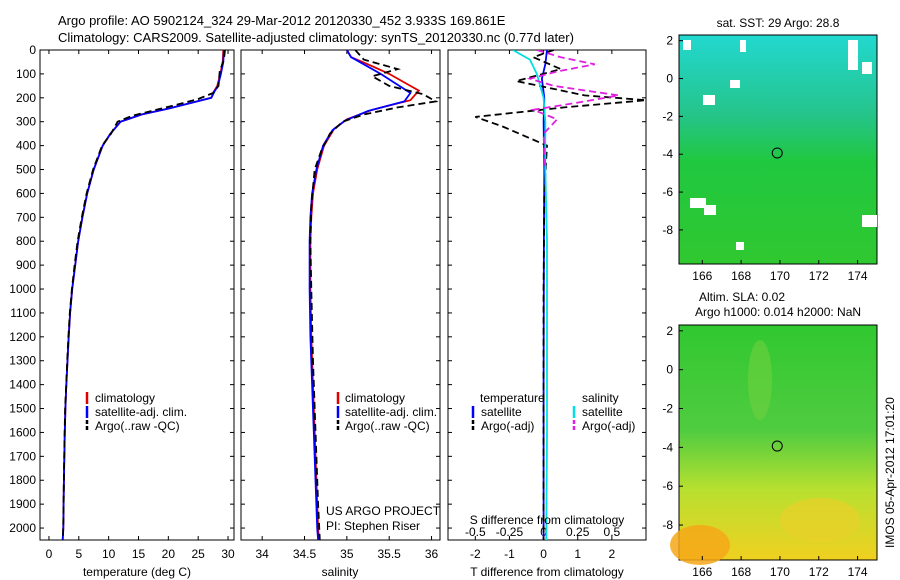  Describe the element at coordinates (509, 554) in the screenshot. I see `x-tick-label: -1` at that location.